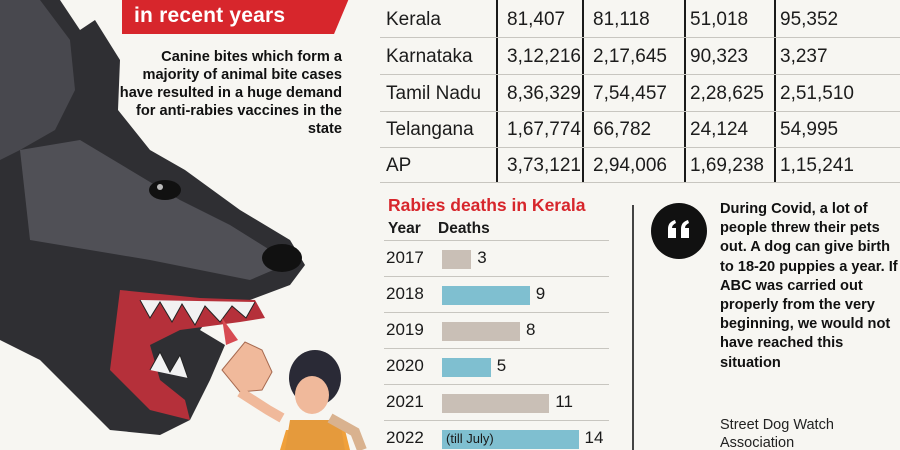 The height and width of the screenshot is (450, 900). Describe the element at coordinates (434, 93) in the screenshot. I see `state-name: Tamil Nadu` at that location.